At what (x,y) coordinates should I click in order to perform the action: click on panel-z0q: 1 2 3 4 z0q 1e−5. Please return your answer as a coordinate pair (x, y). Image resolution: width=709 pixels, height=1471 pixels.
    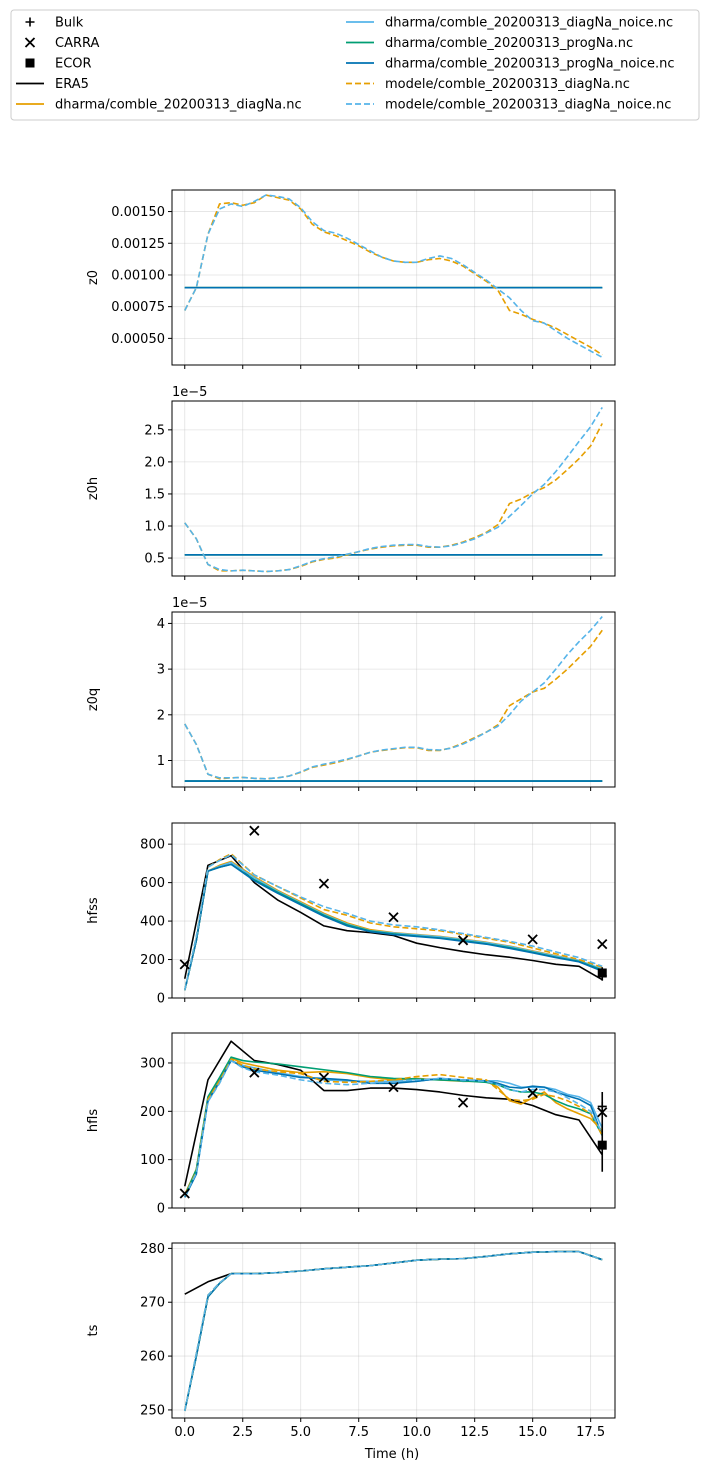
    Looking at the image, I should click on (351, 693).